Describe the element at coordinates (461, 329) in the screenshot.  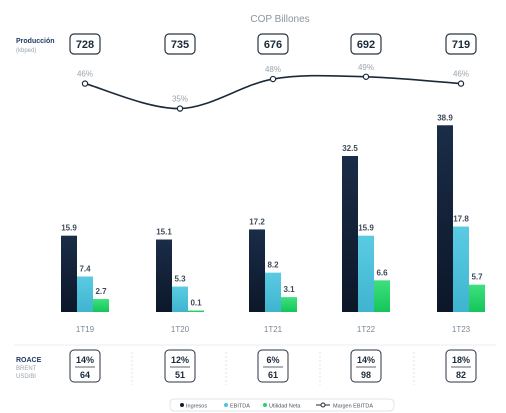
I see `x-tick-label: 1T23` at that location.